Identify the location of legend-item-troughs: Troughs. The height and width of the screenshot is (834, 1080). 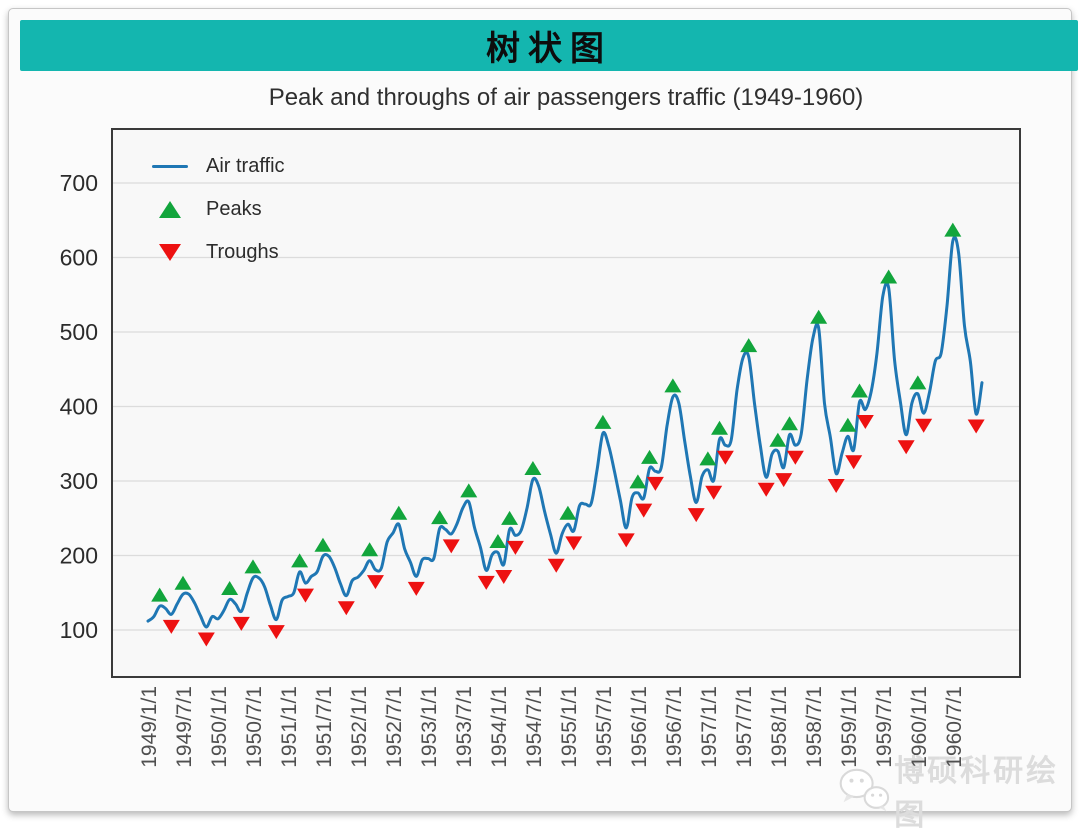
(217, 252).